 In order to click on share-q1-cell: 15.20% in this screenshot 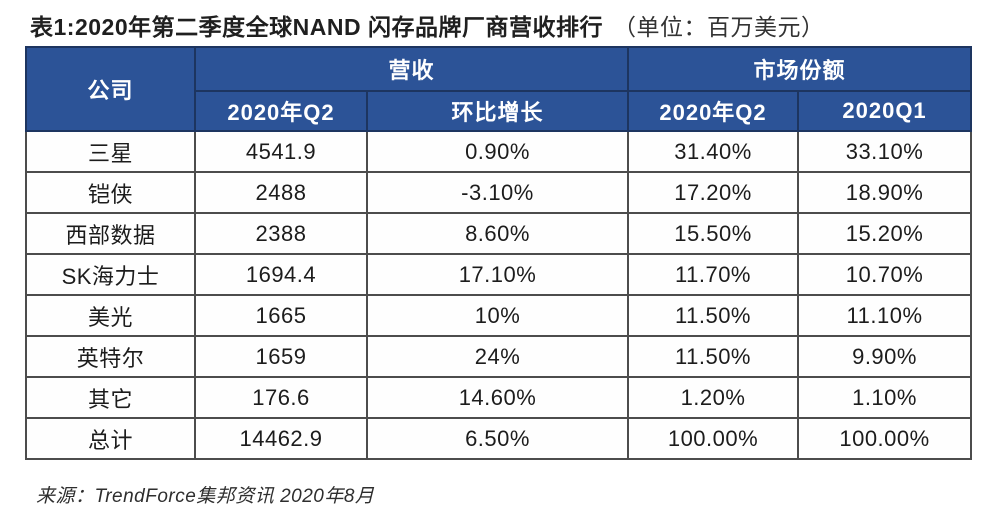, I will do `click(885, 233)`.